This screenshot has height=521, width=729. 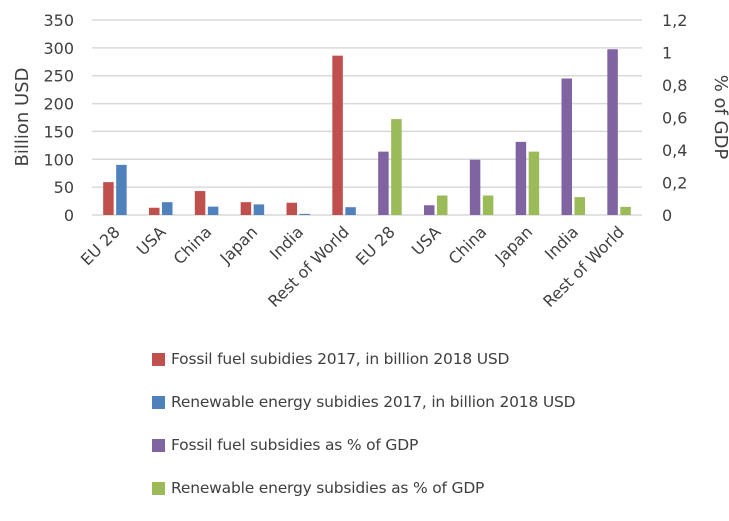 I want to click on y2-tick-label: 0, so click(x=667, y=215).